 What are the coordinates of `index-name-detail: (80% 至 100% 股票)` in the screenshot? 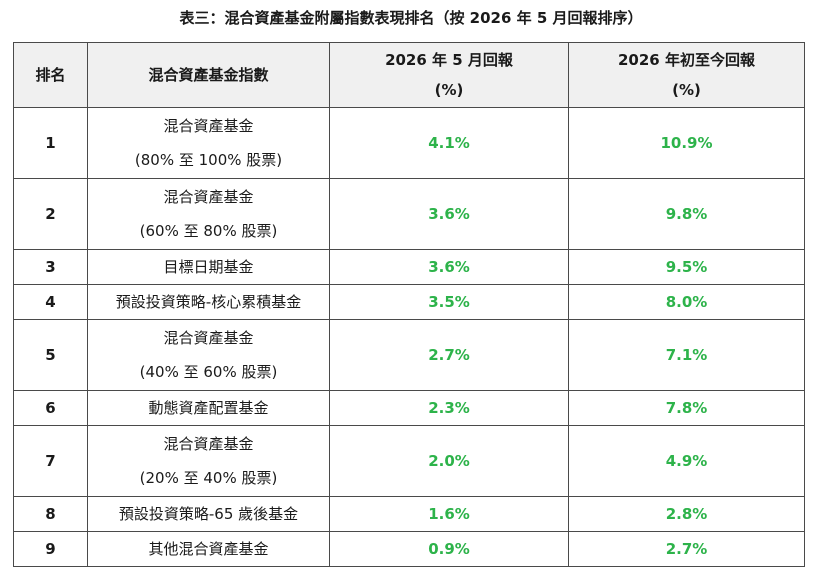 It's located at (208, 160).